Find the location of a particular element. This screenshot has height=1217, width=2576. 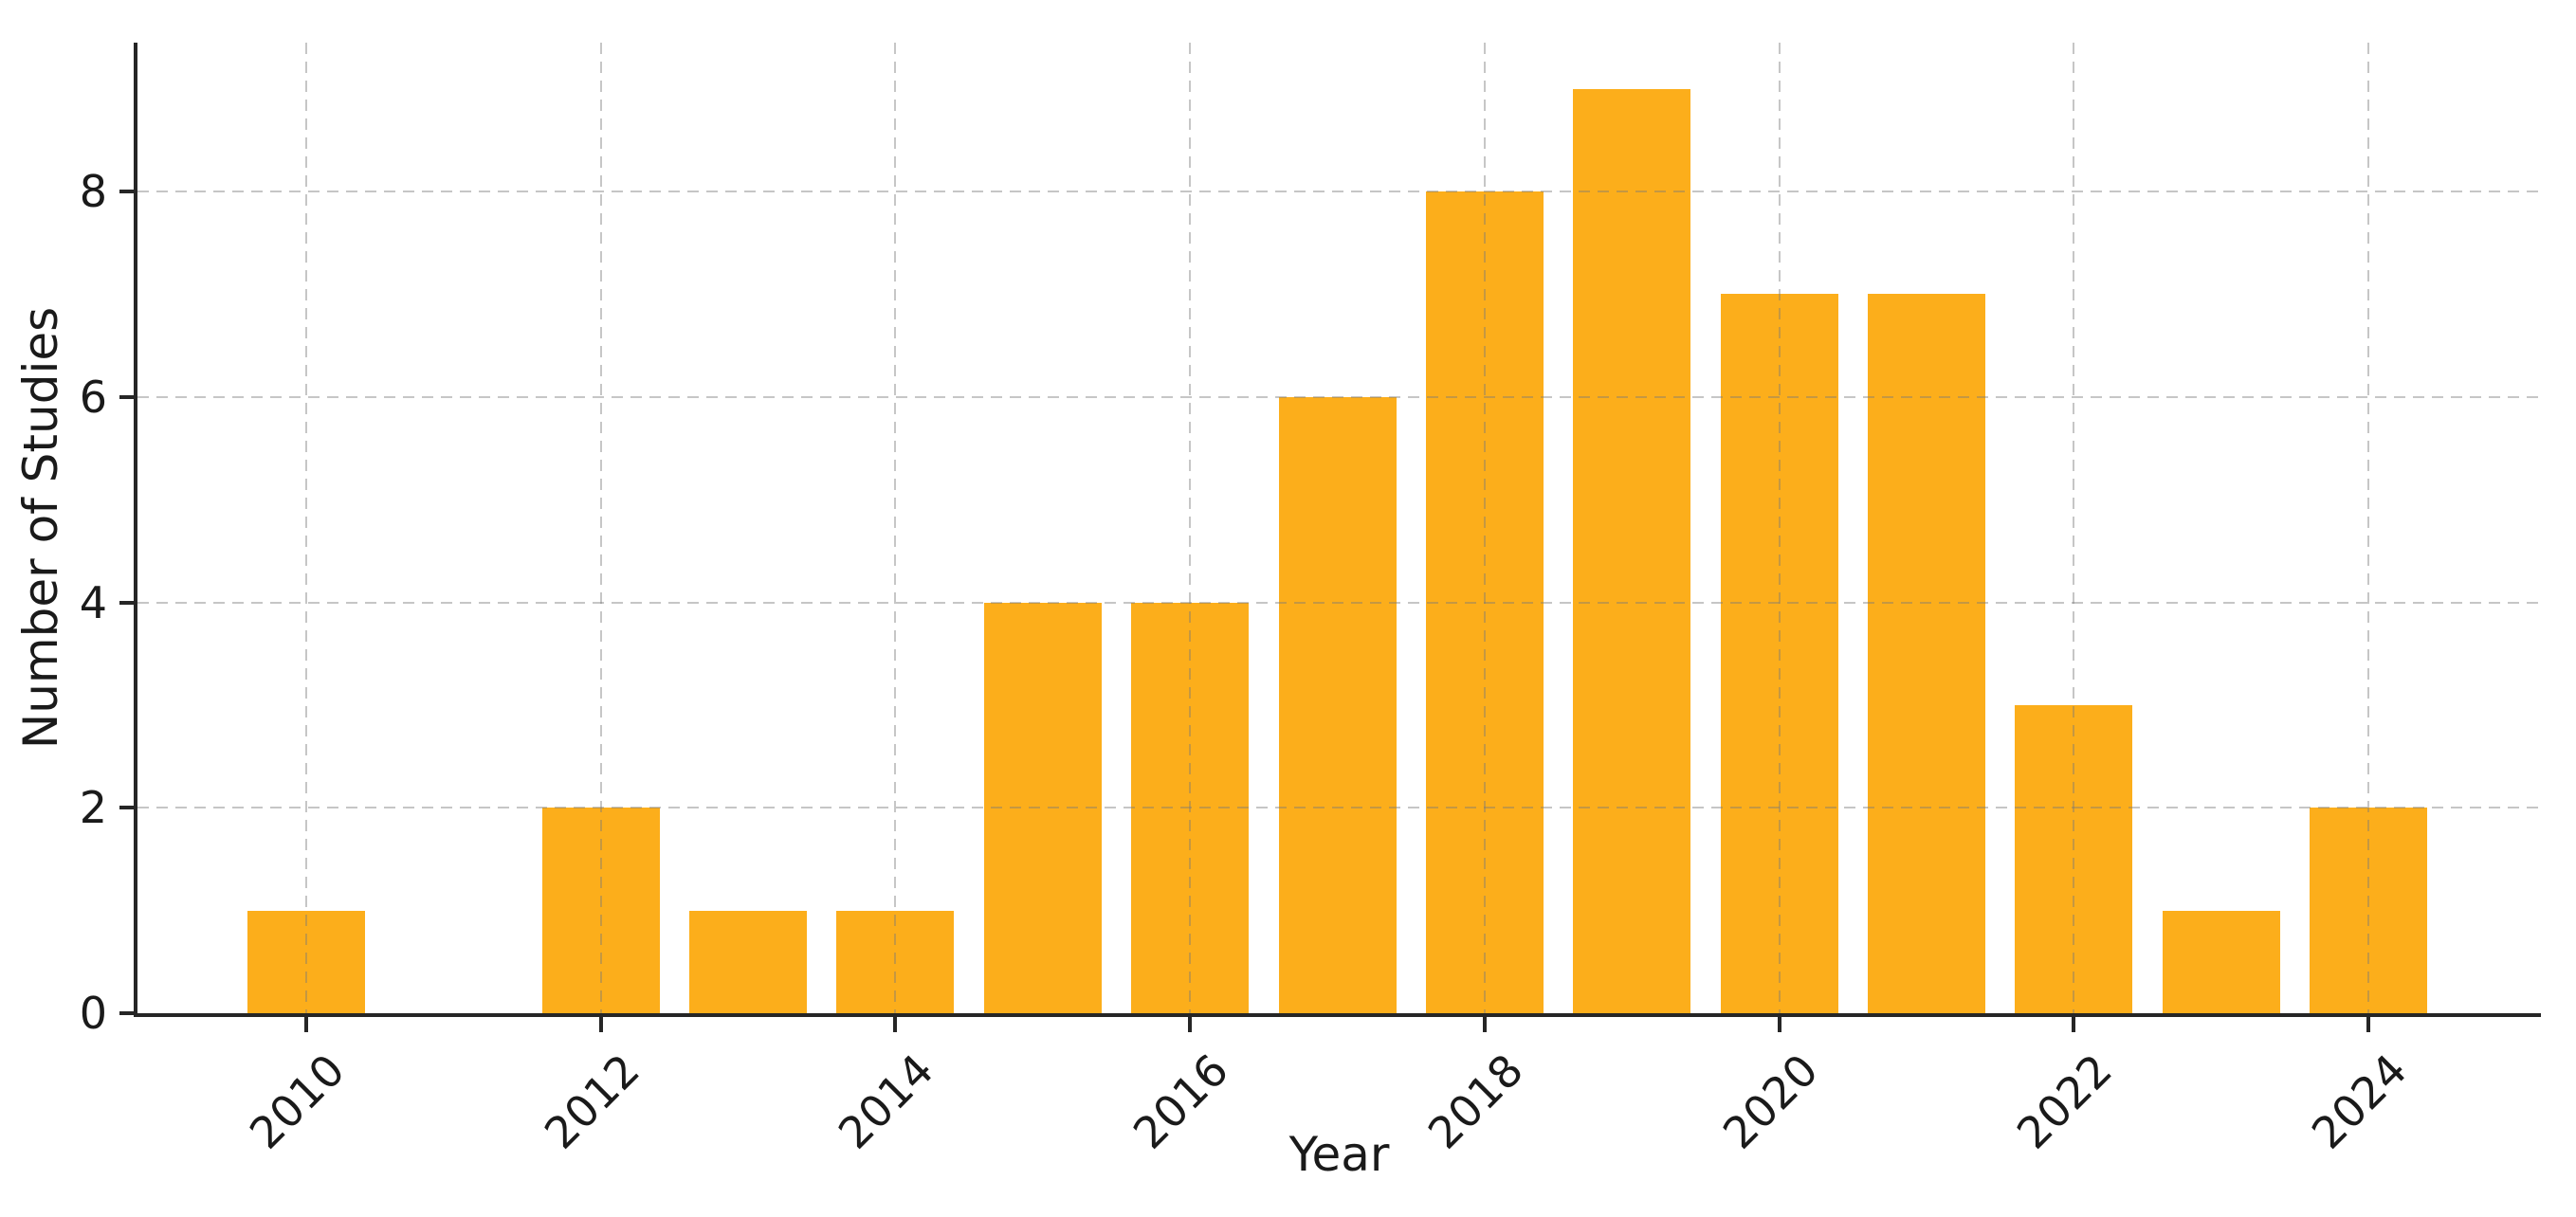

bar-2023 is located at coordinates (2221, 961).